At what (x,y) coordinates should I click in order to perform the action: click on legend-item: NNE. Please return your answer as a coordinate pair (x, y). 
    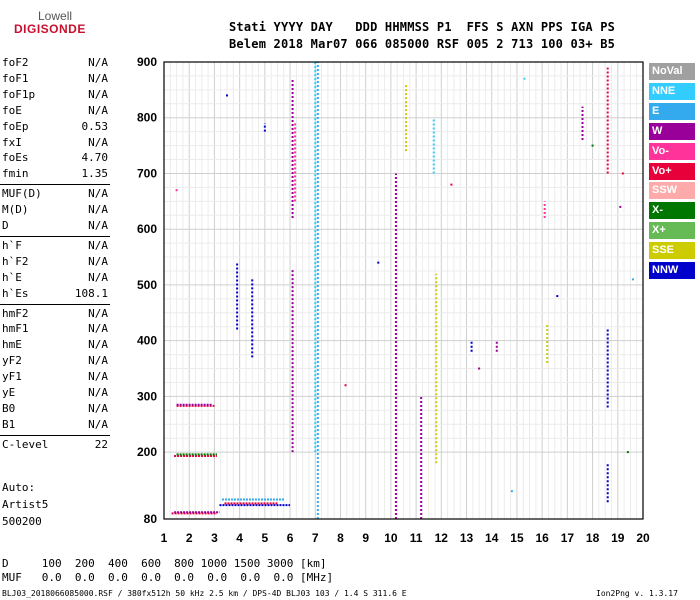
    Looking at the image, I should click on (672, 91).